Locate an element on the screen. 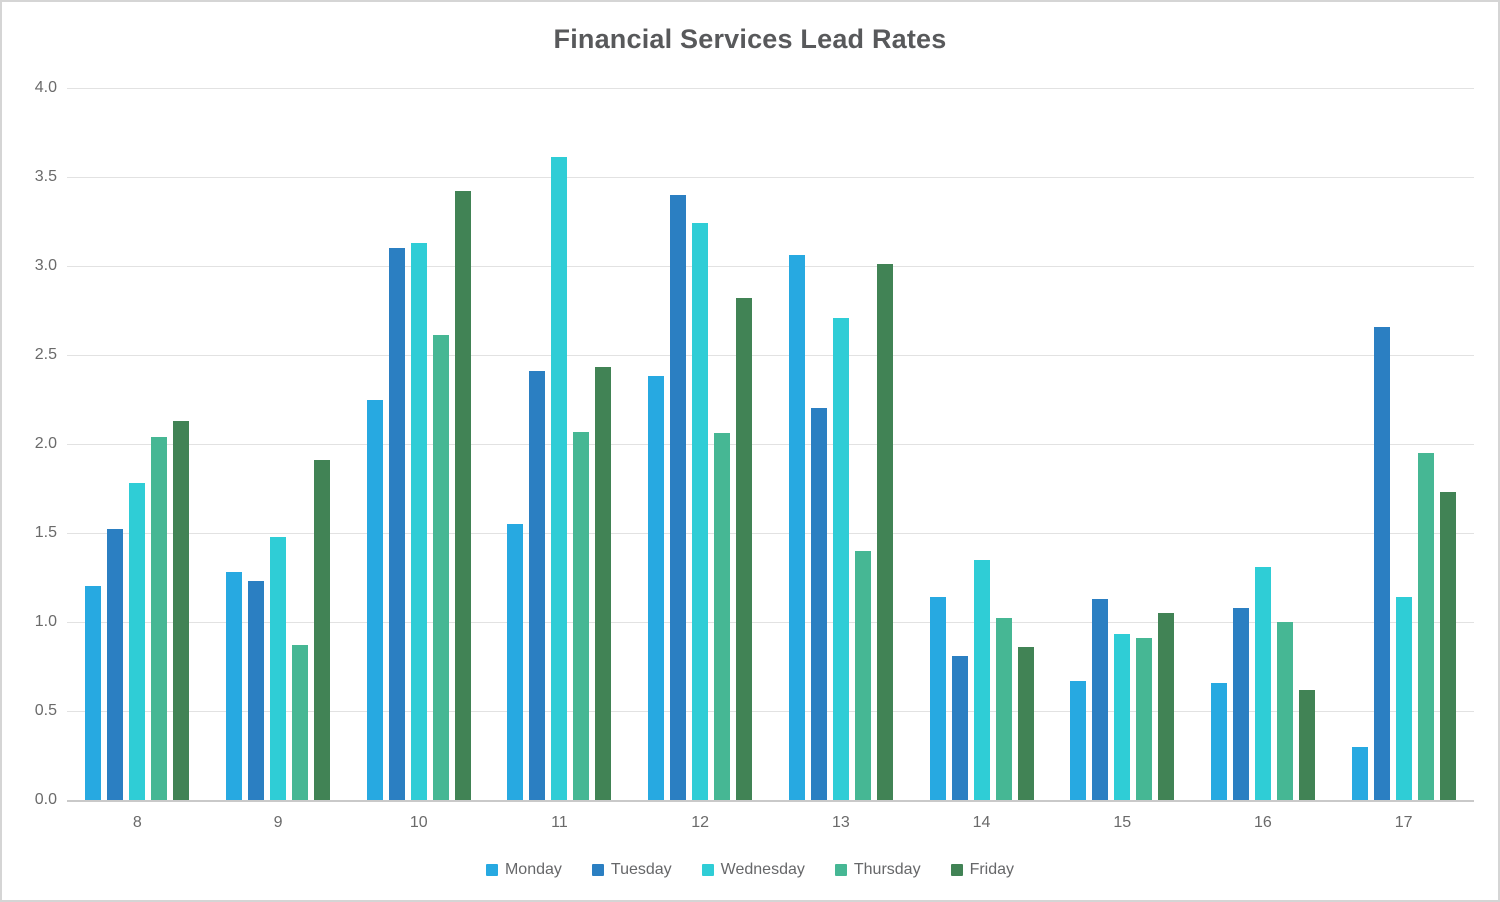  x-tick-label-13: 13 is located at coordinates (840, 822).